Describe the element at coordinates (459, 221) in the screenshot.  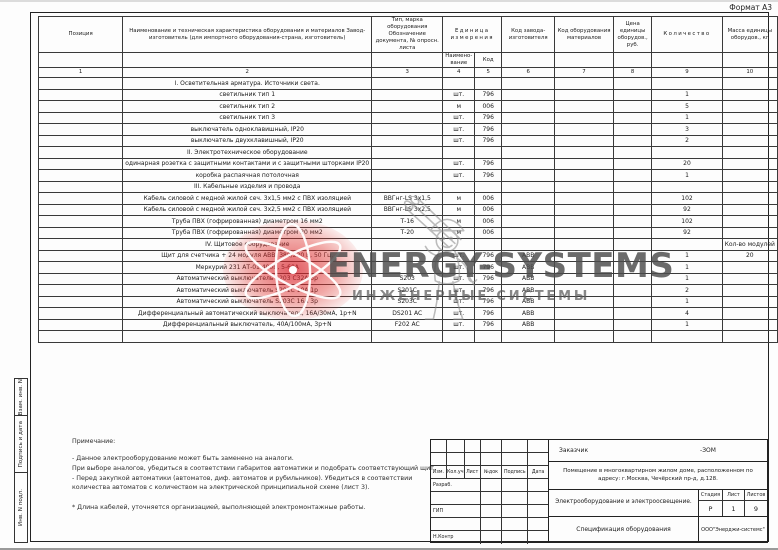
I see `spec-cell: м` at that location.